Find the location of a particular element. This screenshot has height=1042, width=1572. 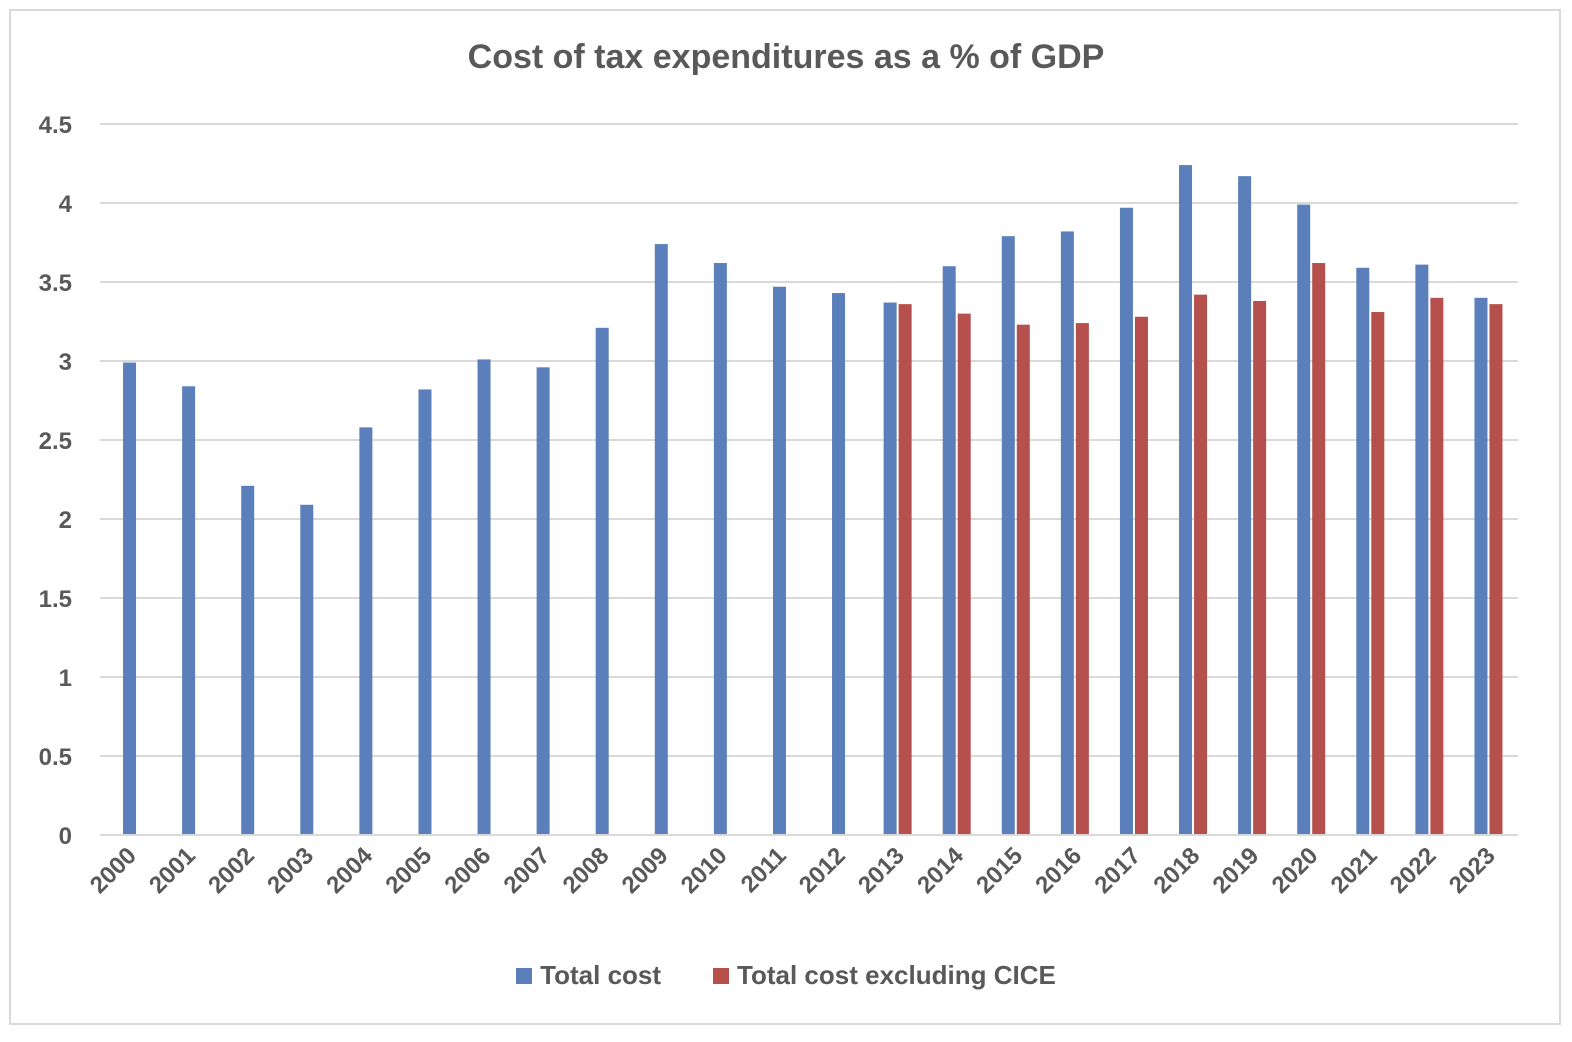

chart-legend: Total cost Total cost excluding CICE is located at coordinates (786, 975).